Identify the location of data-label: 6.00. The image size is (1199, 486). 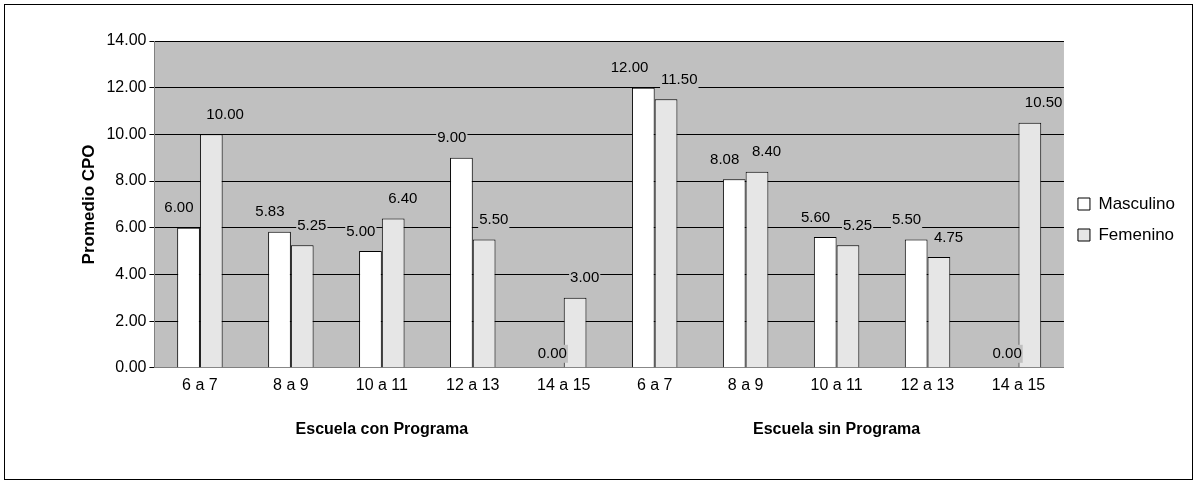
(179, 207).